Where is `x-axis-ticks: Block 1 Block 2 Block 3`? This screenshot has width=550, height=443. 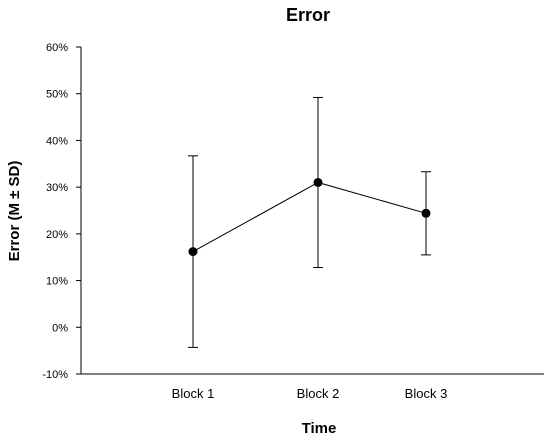 x-axis-ticks: Block 1 Block 2 Block 3 is located at coordinates (310, 393).